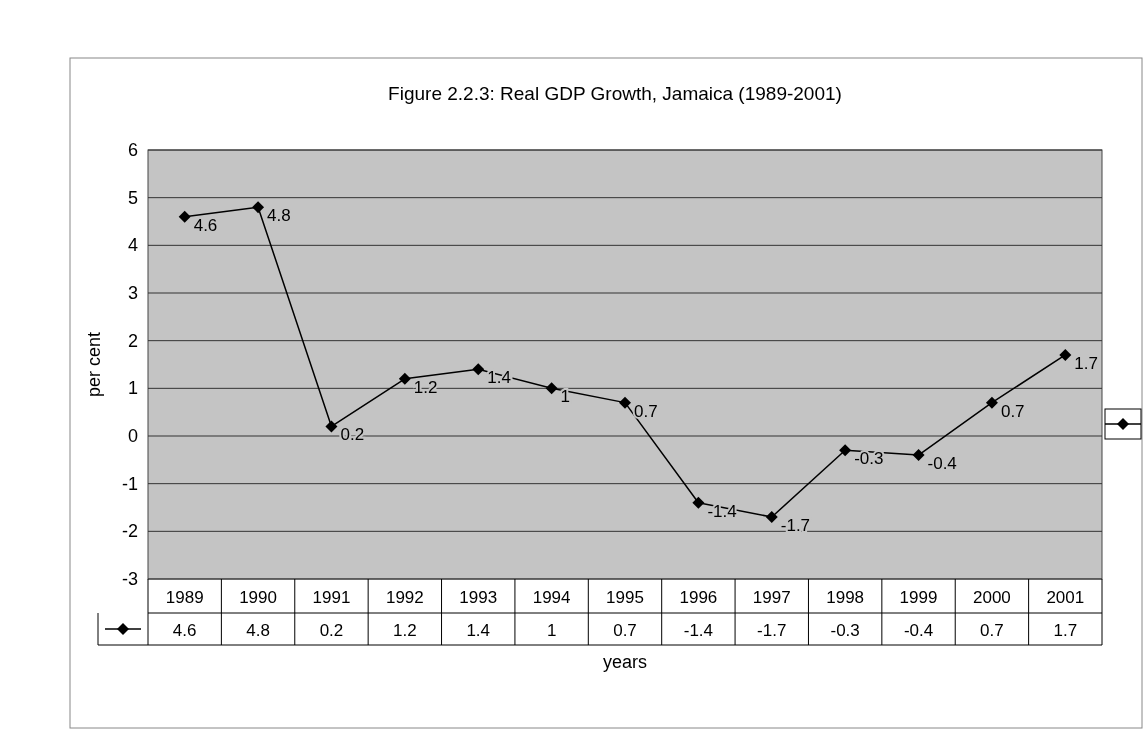 The image size is (1143, 730). What do you see at coordinates (625, 662) in the screenshot?
I see `x-axis-title: years` at bounding box center [625, 662].